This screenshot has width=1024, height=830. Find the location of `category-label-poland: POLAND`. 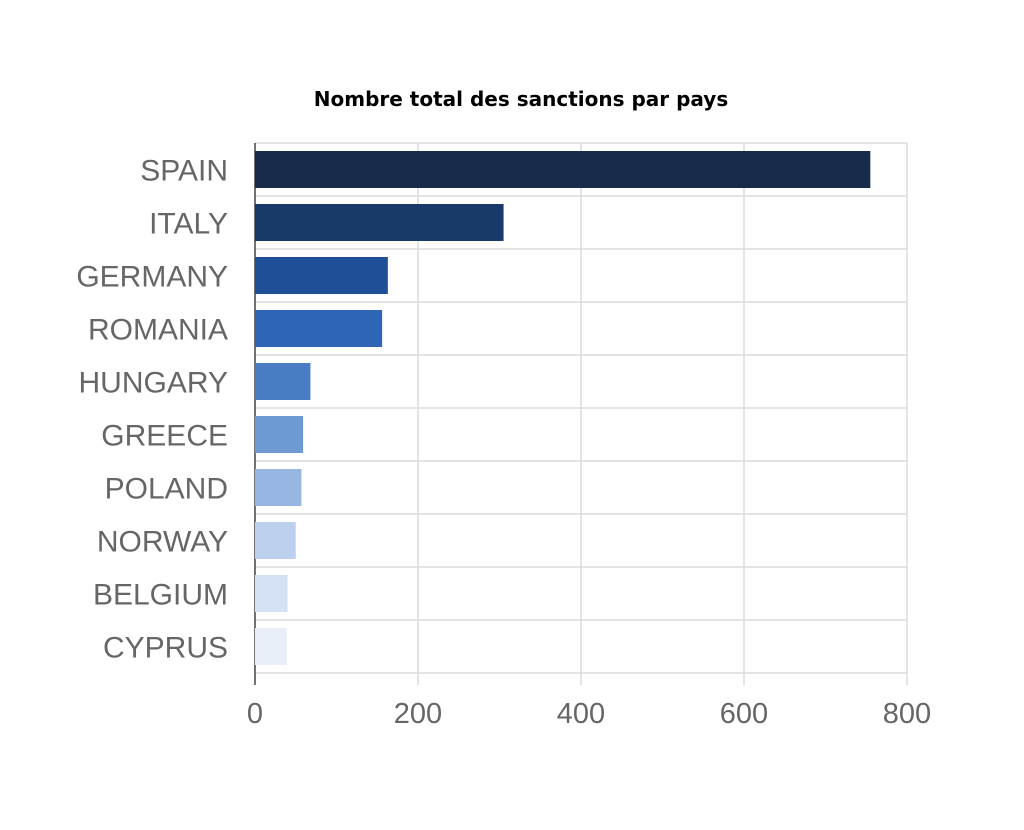

category-label-poland: POLAND is located at coordinates (166, 489).